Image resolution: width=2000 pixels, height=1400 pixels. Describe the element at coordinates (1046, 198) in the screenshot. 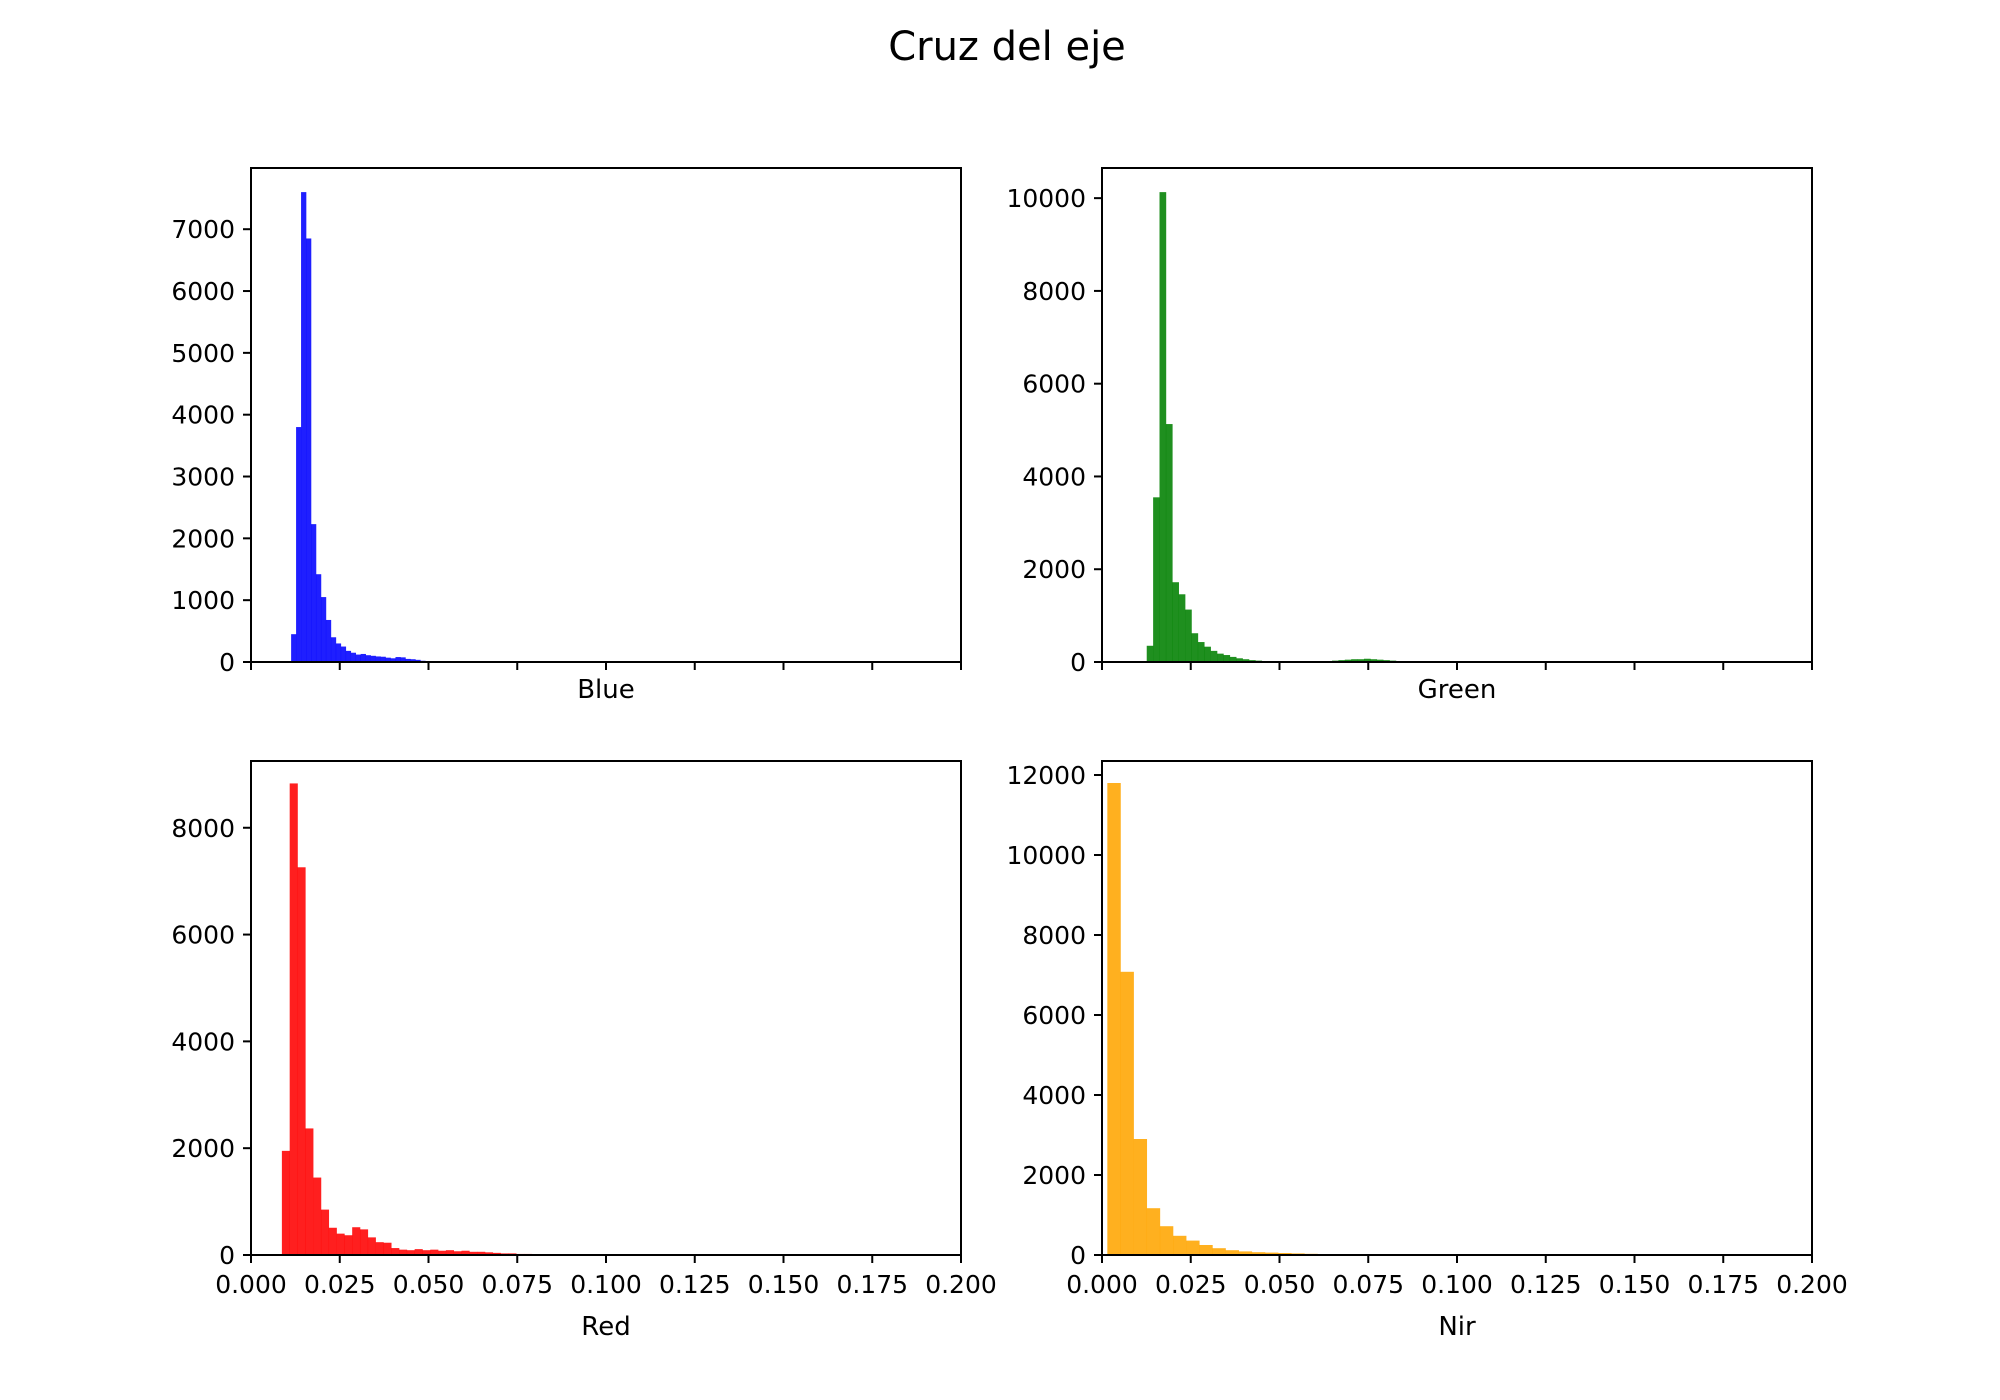

I see `y-tick-label: 10000` at that location.